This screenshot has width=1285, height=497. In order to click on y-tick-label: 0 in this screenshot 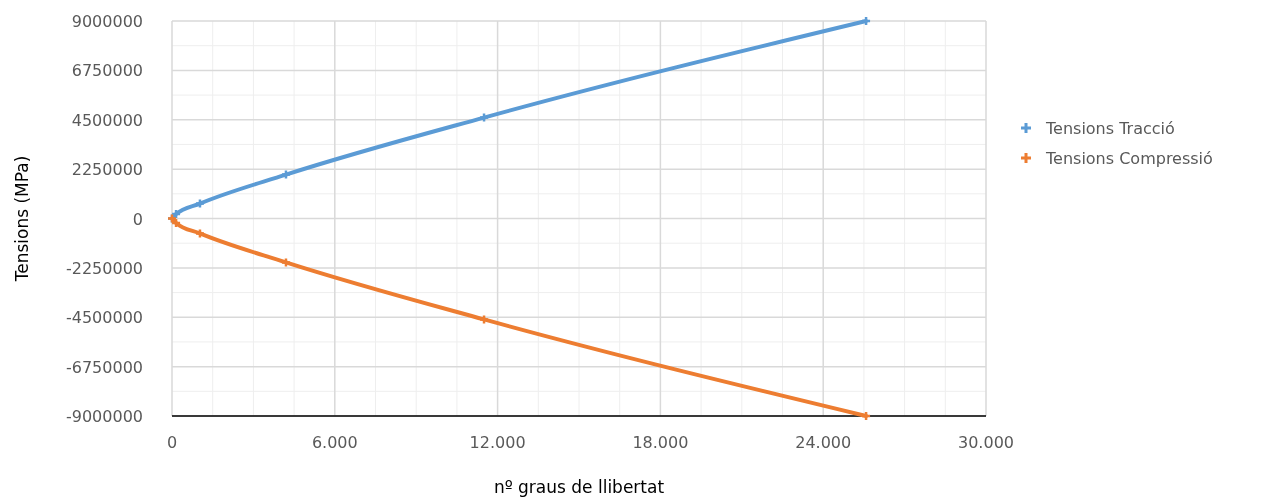, I will do `click(137, 219)`.